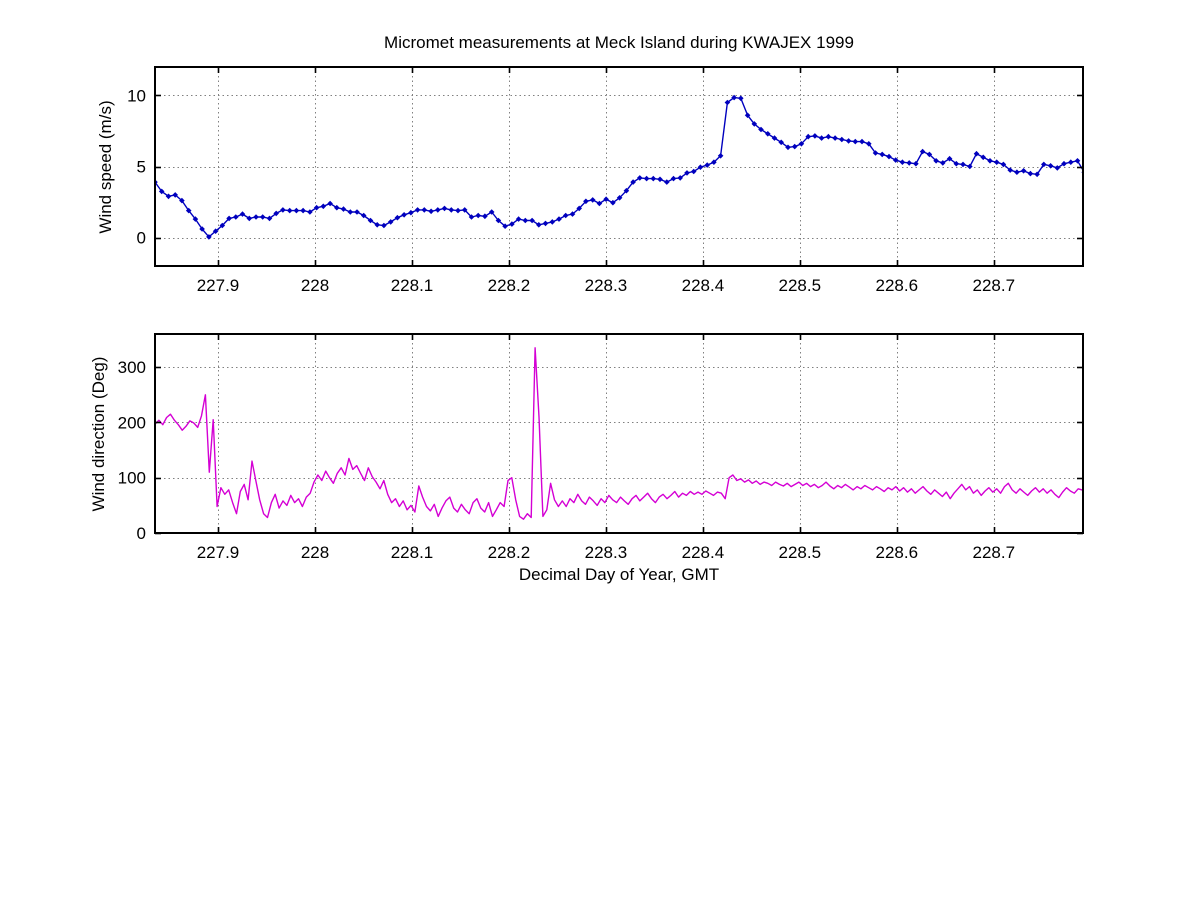 This screenshot has width=1200, height=900. What do you see at coordinates (136, 166) in the screenshot?
I see `y-tick-labels: 0 5 10` at bounding box center [136, 166].